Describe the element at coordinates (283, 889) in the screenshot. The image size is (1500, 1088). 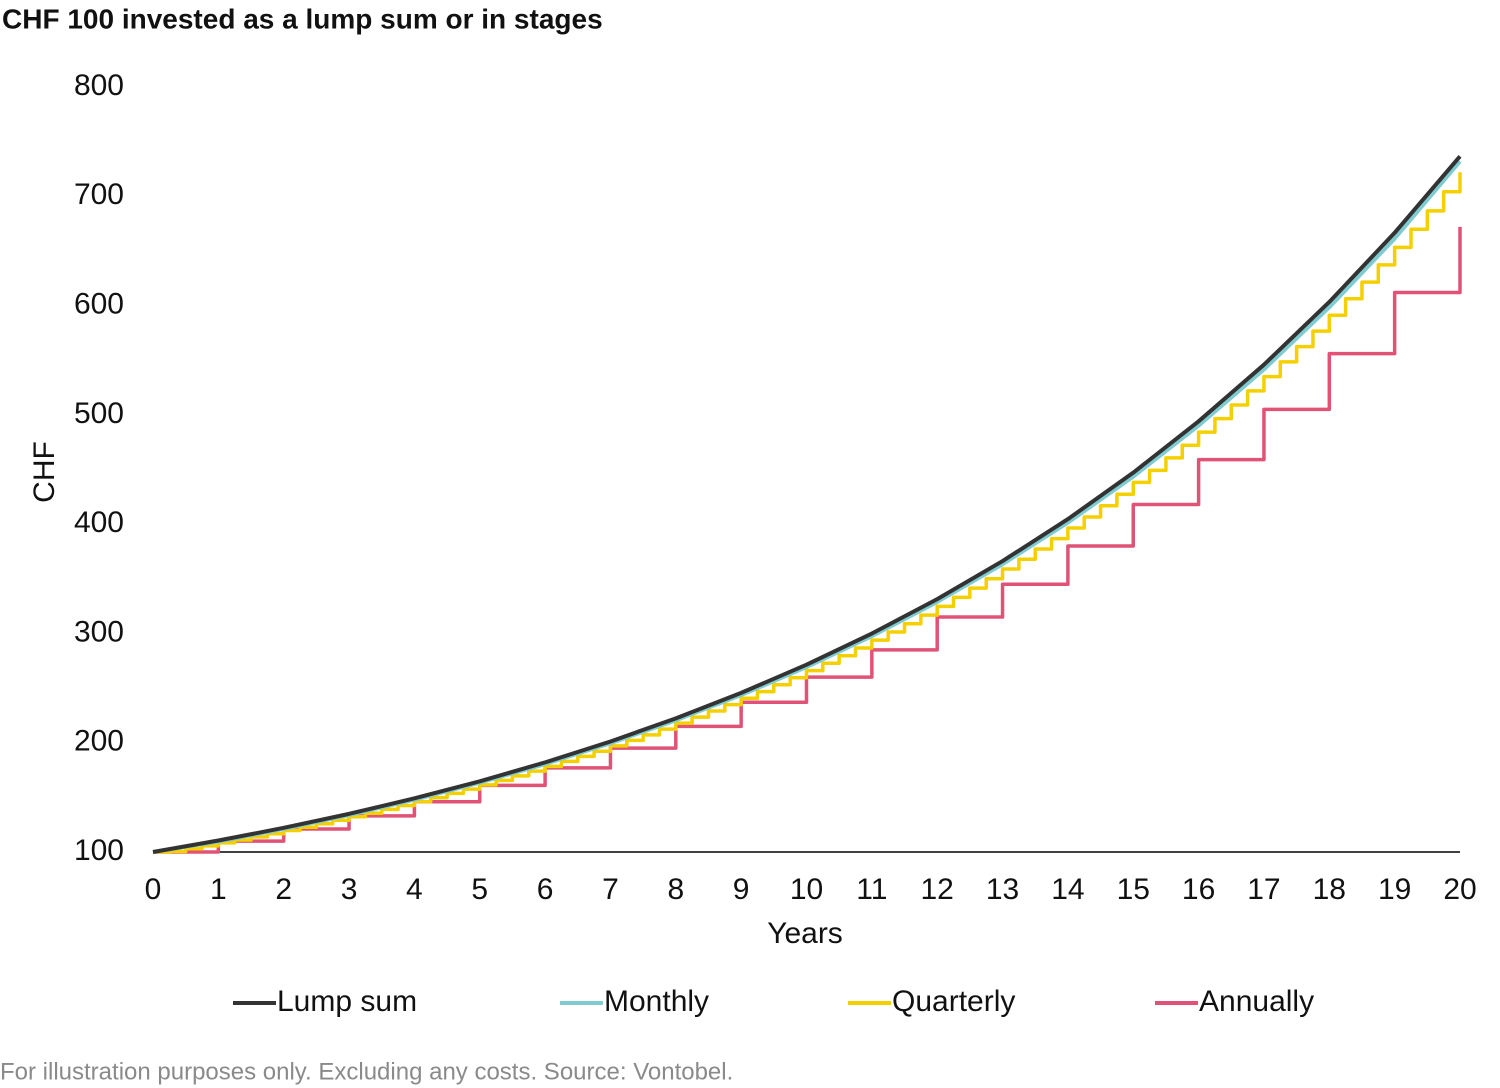
I see `x-tick-label: 2` at that location.